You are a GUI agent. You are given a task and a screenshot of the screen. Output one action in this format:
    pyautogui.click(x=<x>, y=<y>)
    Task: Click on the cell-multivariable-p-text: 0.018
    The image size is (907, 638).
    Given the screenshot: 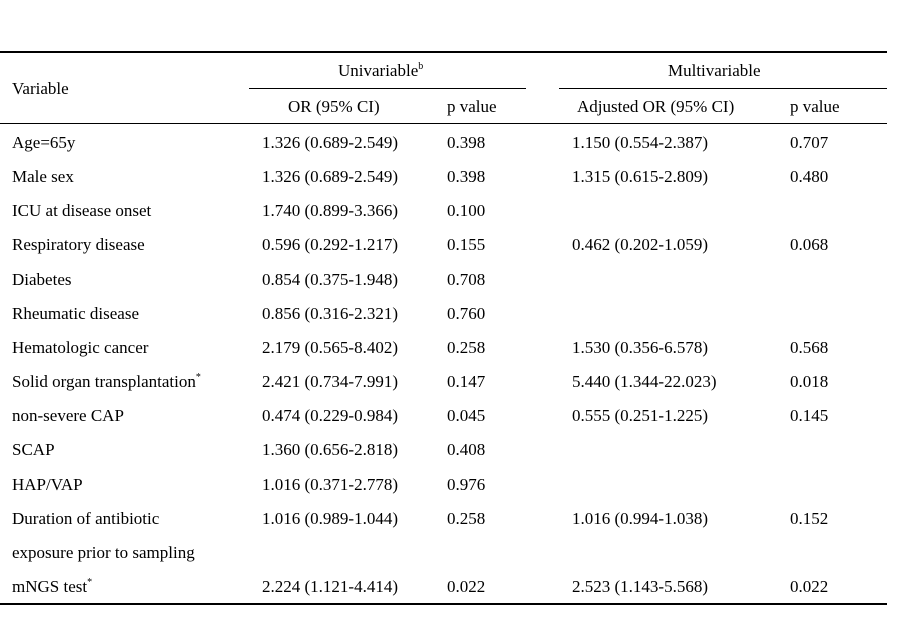 What is the action you would take?
    pyautogui.click(x=809, y=381)
    